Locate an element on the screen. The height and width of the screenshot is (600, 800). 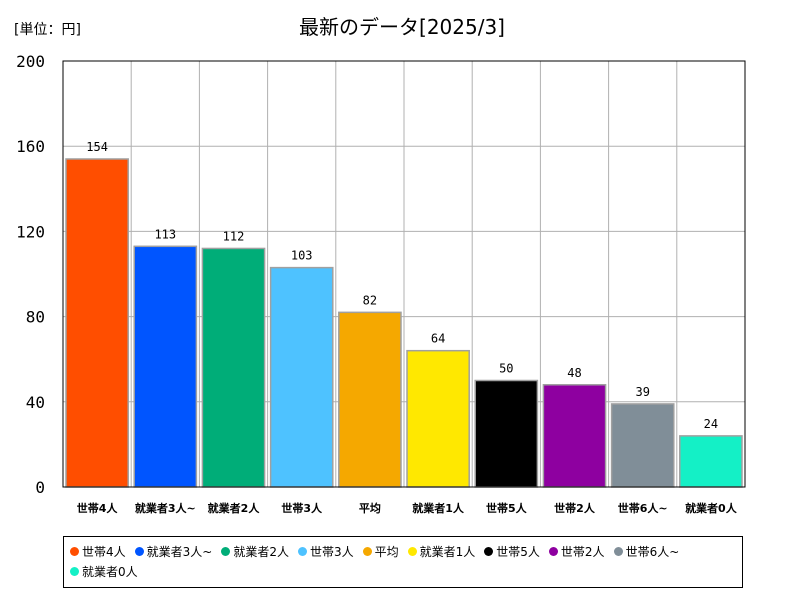
x-tick-label: 平均 is located at coordinates (370, 508).